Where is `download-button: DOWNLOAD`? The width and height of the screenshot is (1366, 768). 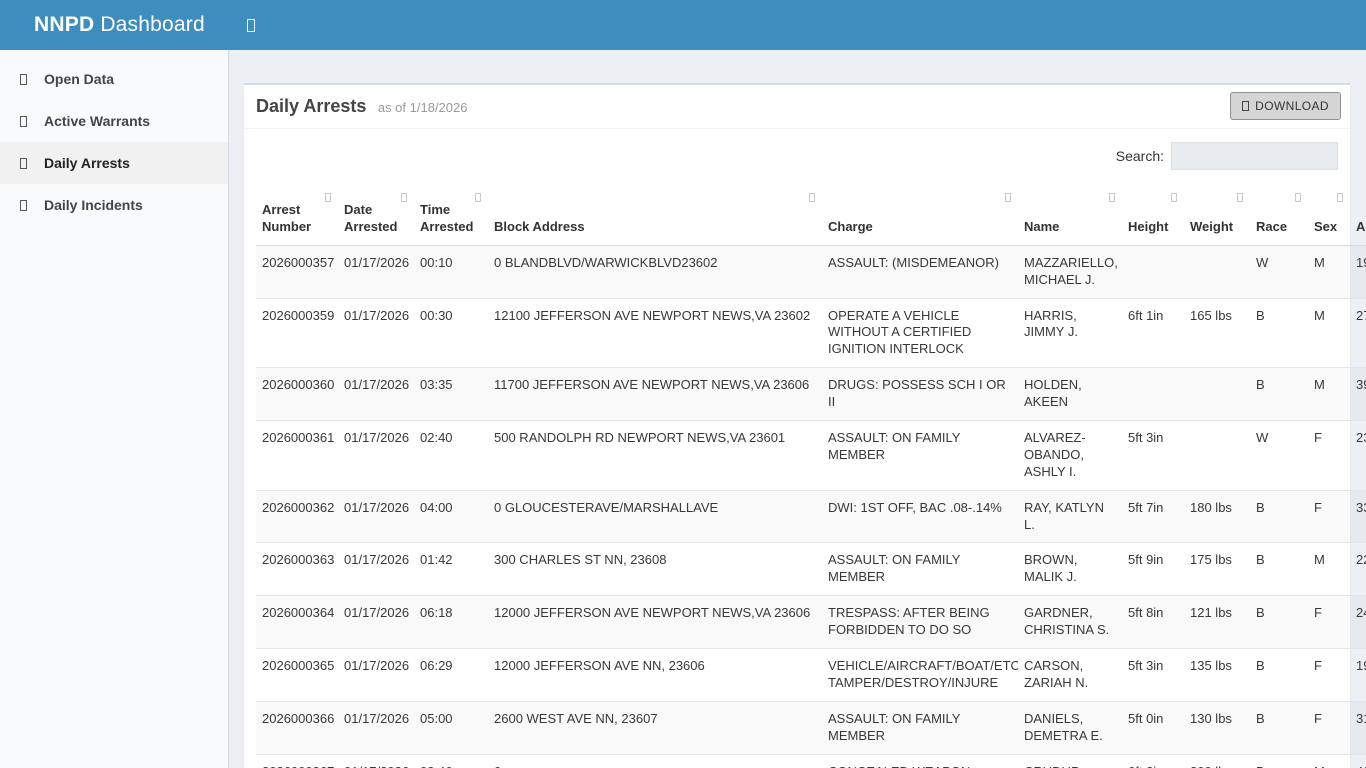
download-button: DOWNLOAD is located at coordinates (1285, 106).